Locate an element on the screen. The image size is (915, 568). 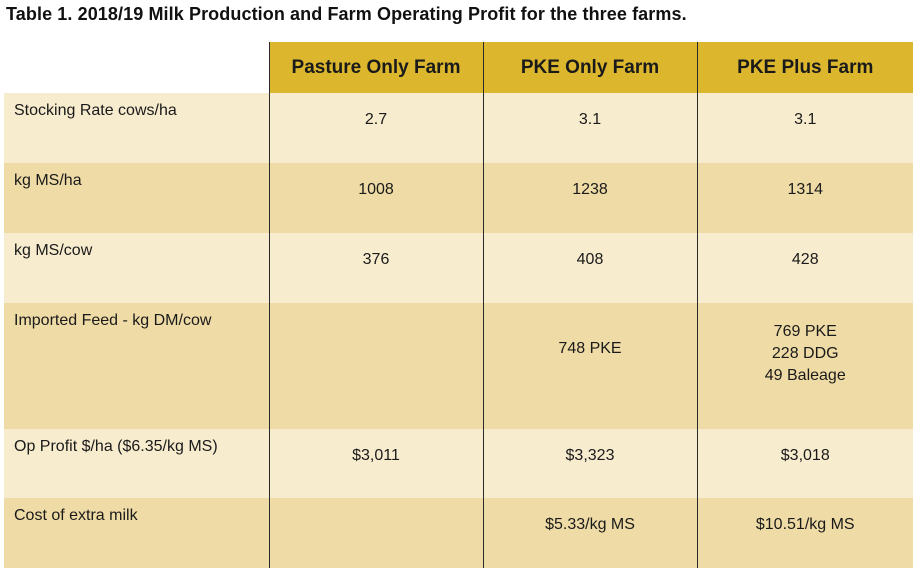
table-row: kg MS/ha 1008 1238 1314 is located at coordinates (458, 198).